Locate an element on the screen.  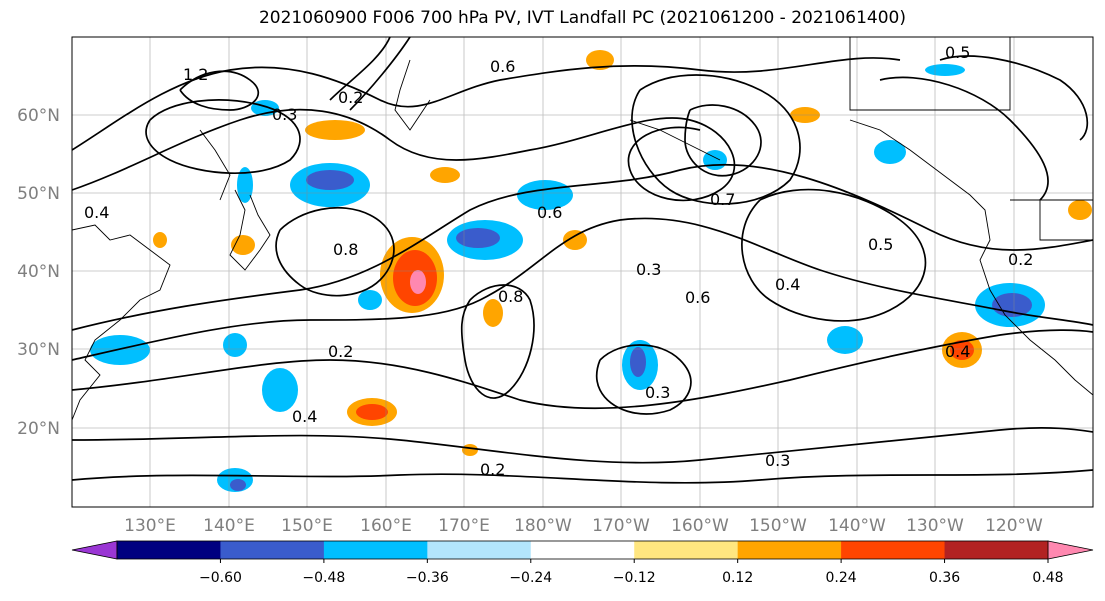
contour-label: 1.2 is located at coordinates (195, 74).